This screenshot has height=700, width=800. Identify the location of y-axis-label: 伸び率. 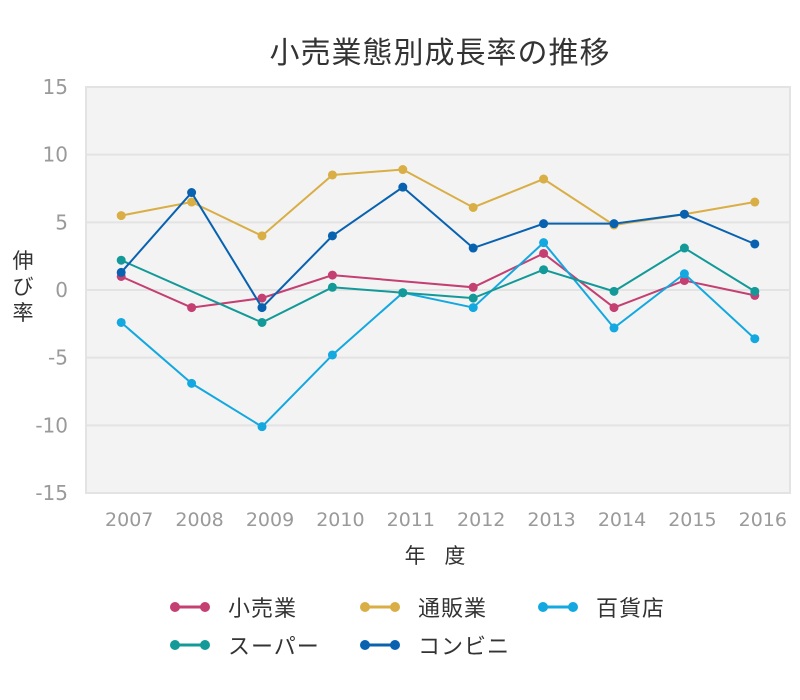
(23, 287).